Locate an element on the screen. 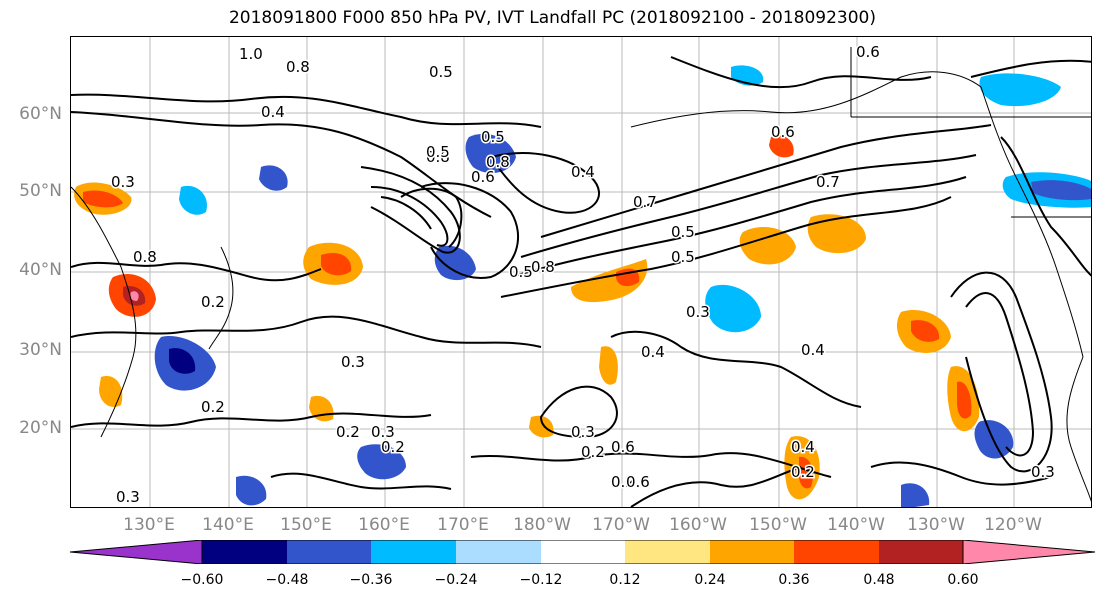  lon-label: 180°W is located at coordinates (542, 525).